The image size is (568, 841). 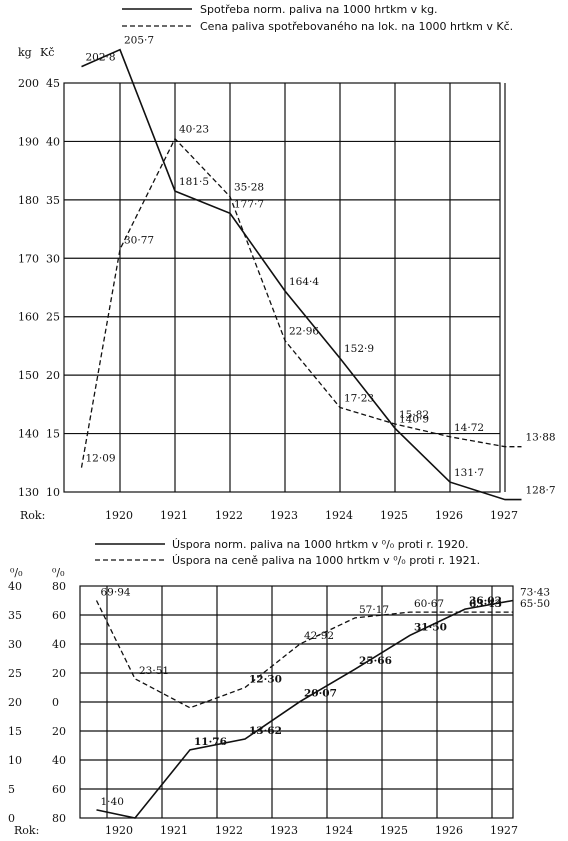 I want to click on y1-tick-label: 180, so click(x=28, y=200).